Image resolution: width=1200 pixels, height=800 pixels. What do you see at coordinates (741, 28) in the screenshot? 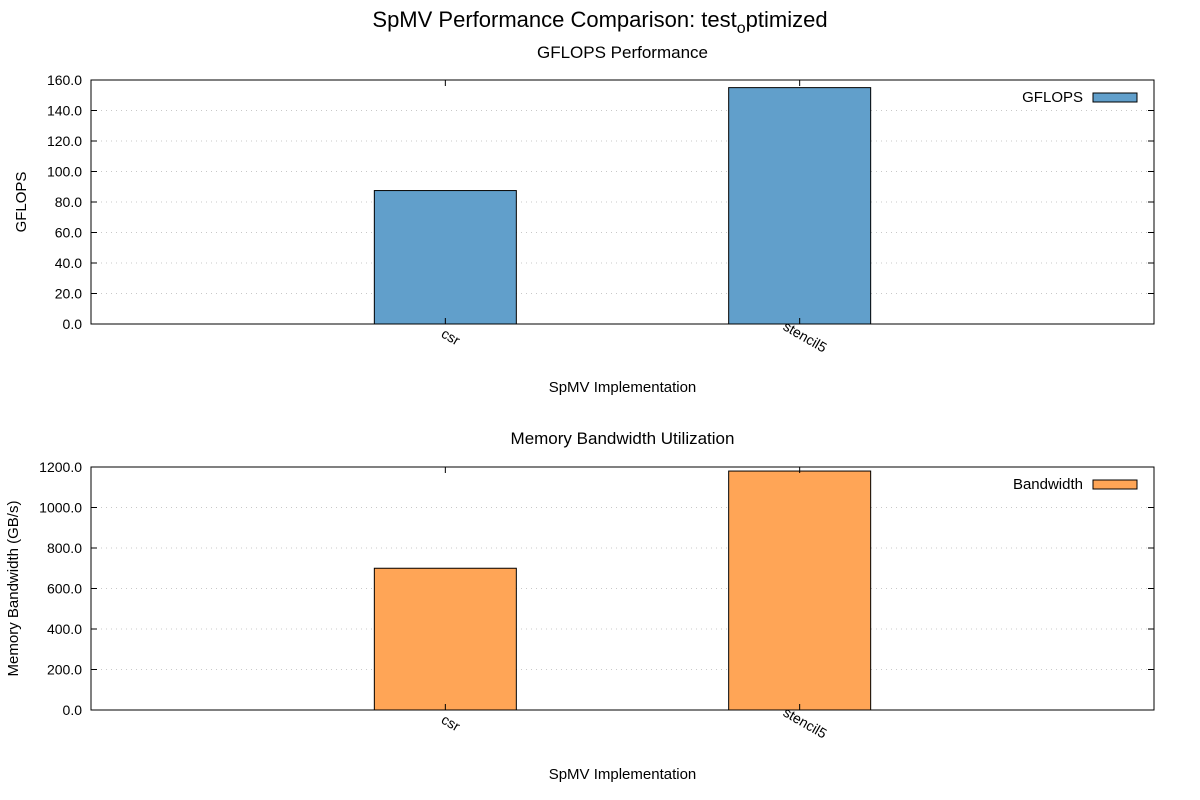
I see `main-title-subscript: o` at bounding box center [741, 28].